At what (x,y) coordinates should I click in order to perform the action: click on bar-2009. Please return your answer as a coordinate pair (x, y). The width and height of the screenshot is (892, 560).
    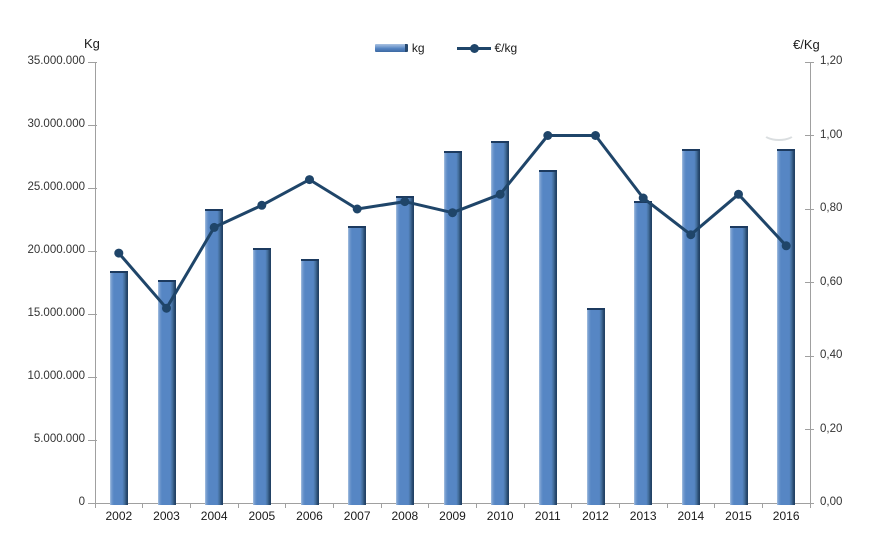
    Looking at the image, I should click on (452, 328).